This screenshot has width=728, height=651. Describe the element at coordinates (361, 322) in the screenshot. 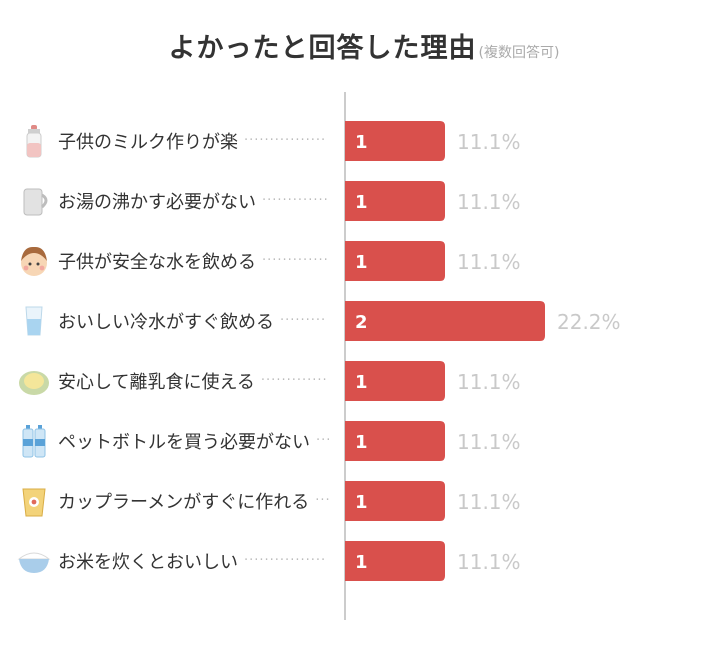

I see `bar-count-label: 2` at that location.